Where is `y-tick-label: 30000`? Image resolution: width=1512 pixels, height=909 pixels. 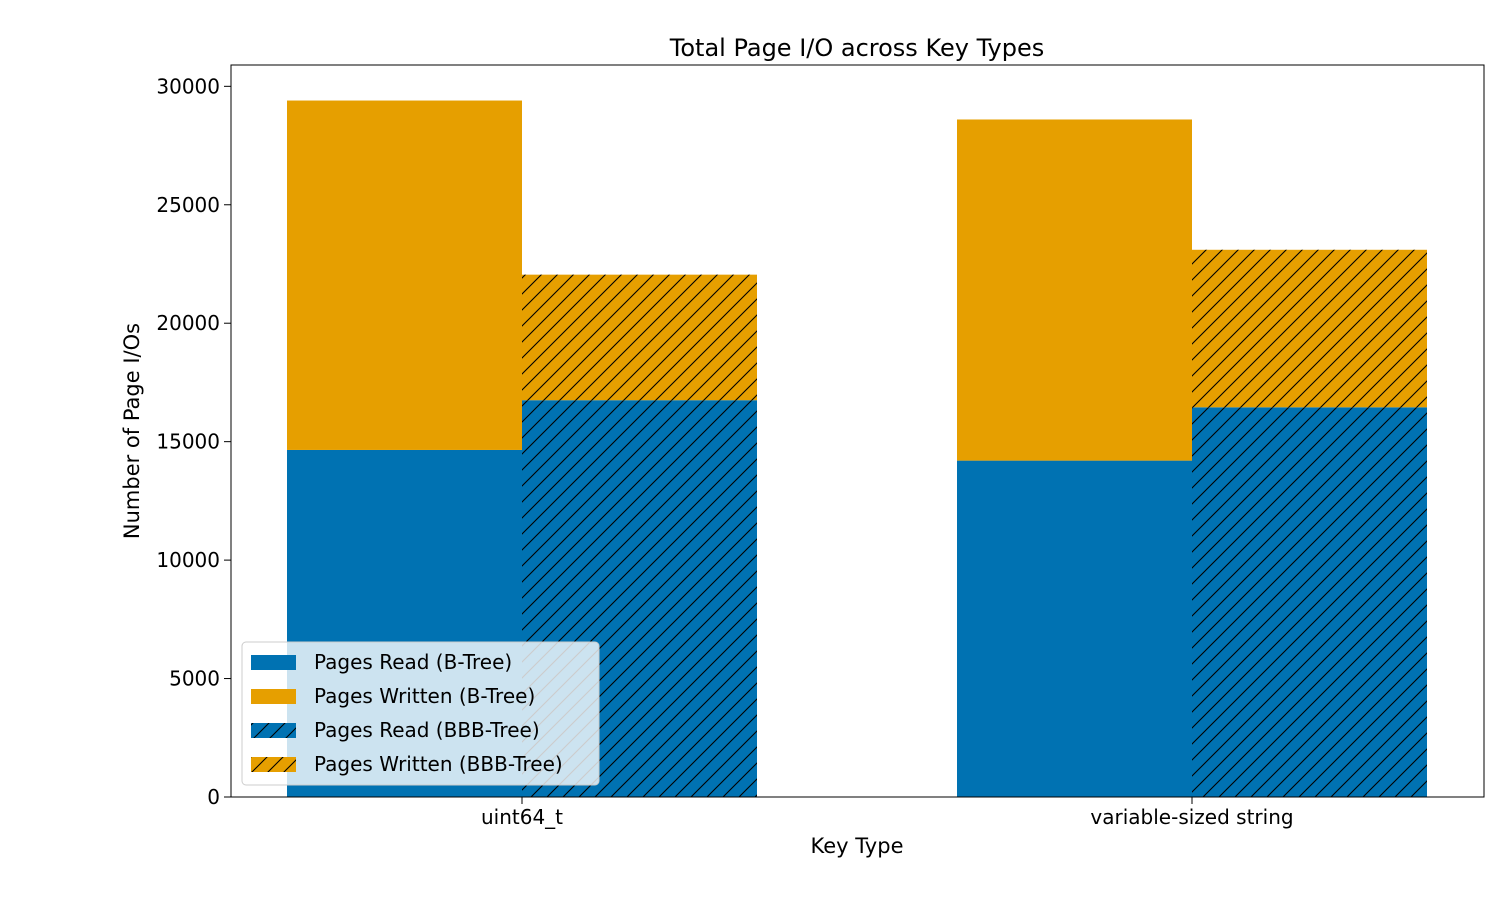
y-tick-label: 30000 is located at coordinates (188, 86).